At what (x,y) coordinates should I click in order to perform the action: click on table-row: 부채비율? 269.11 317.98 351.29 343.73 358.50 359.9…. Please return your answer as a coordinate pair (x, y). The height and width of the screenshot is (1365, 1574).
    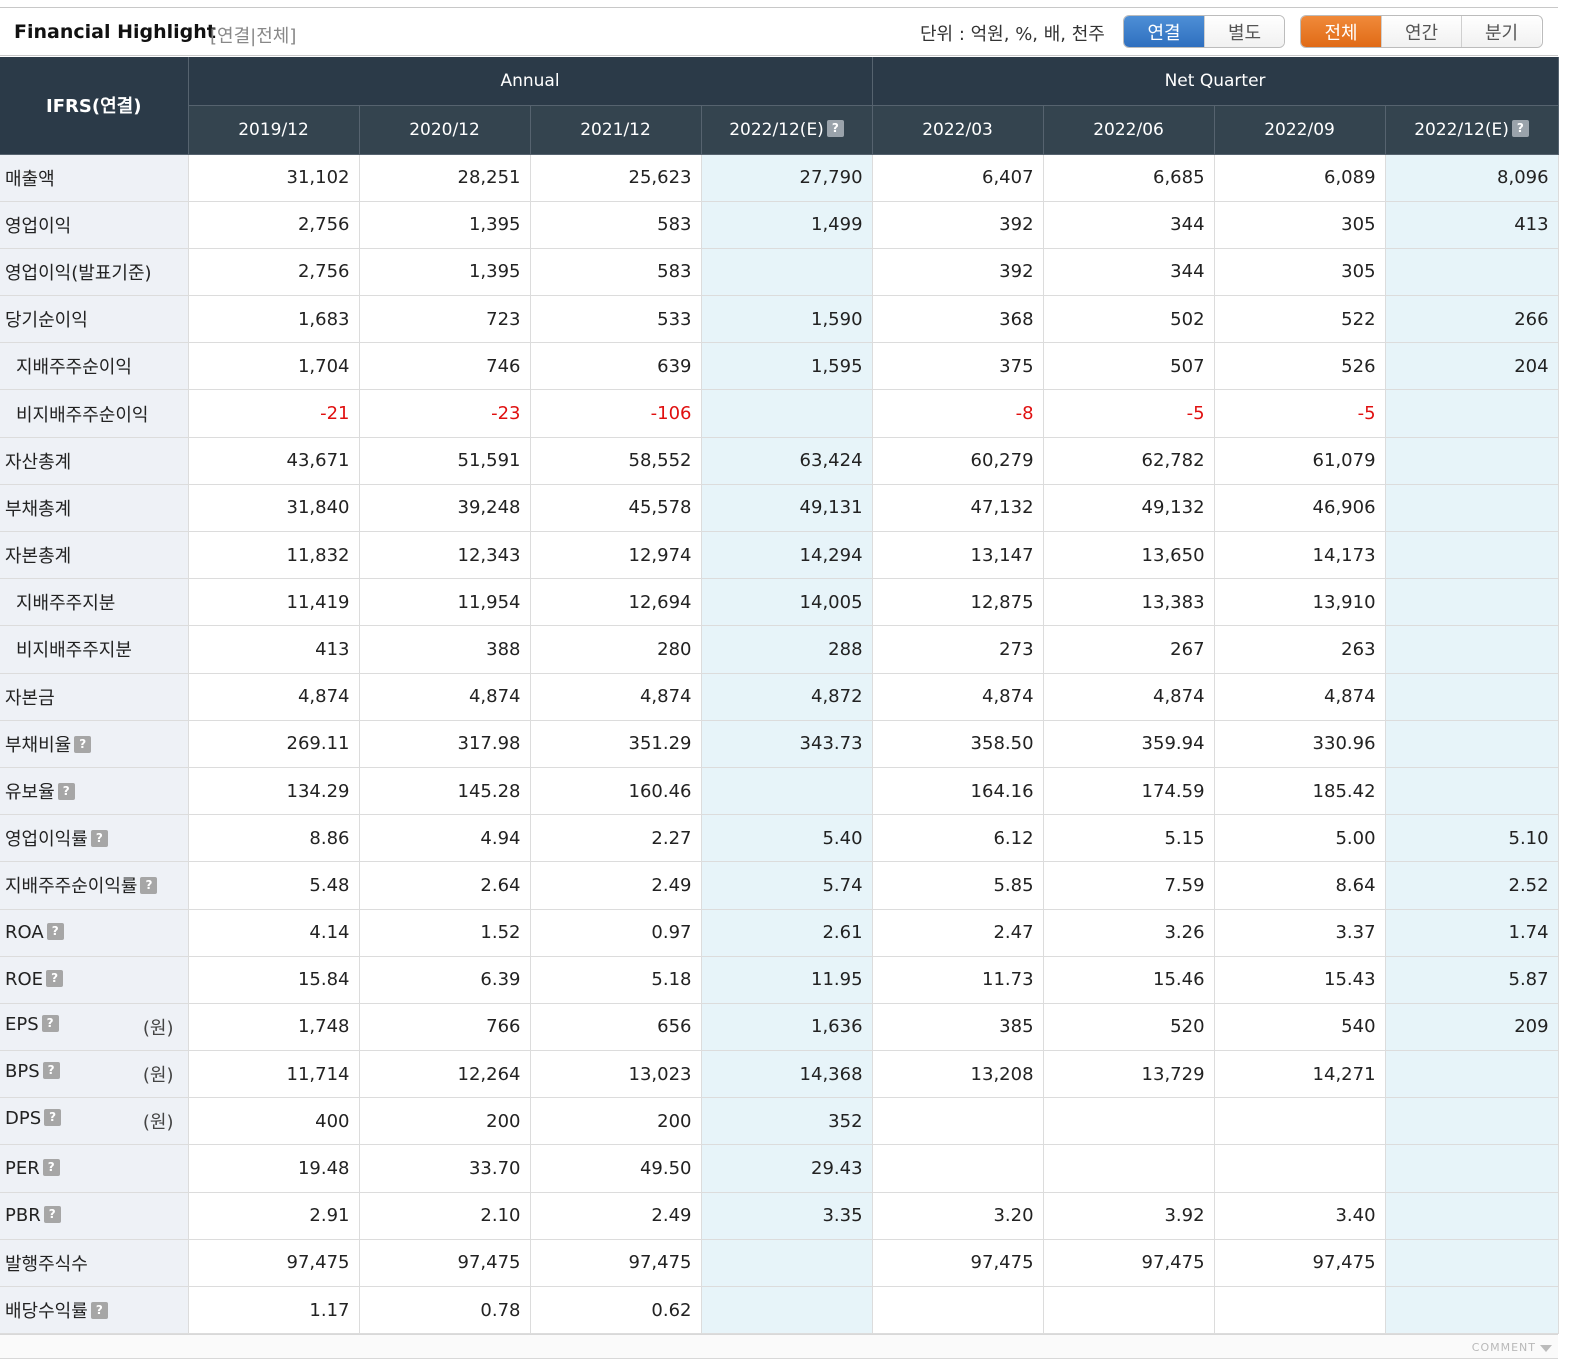
    Looking at the image, I should click on (779, 744).